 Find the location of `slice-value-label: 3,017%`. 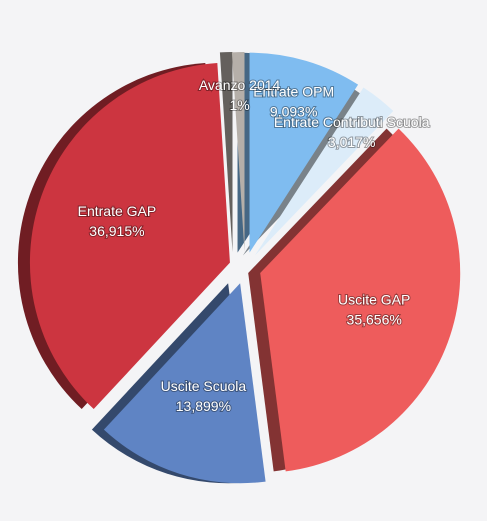

slice-value-label: 3,017% is located at coordinates (351, 142).